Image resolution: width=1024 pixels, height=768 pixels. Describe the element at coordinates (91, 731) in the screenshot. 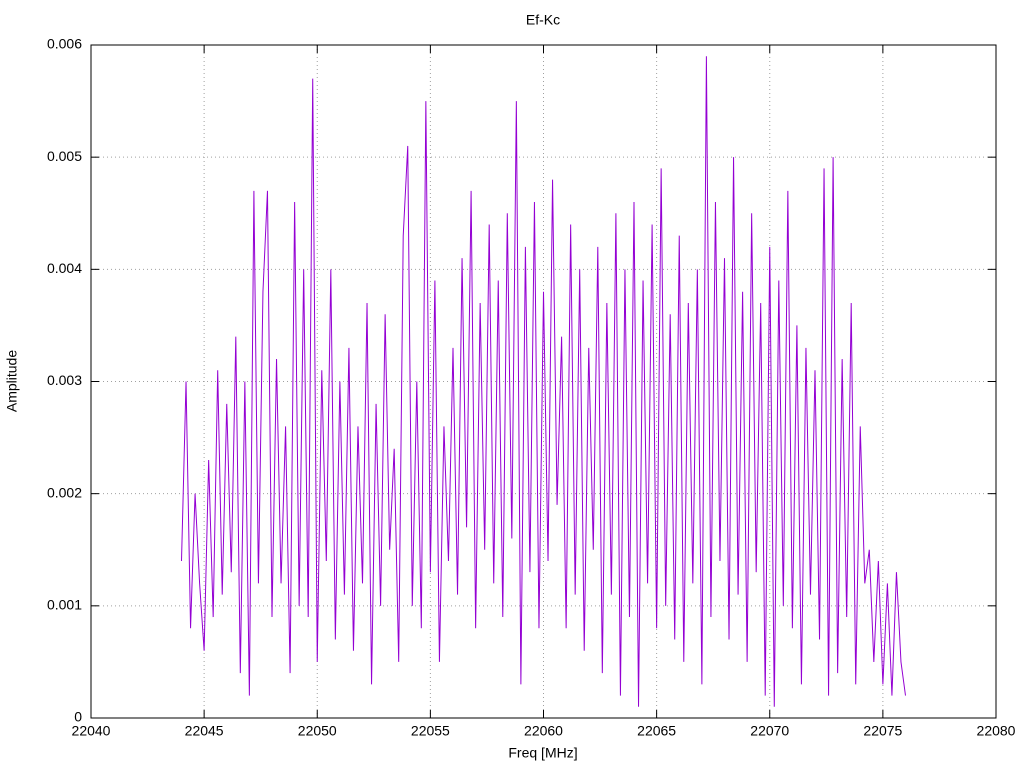

I see `x-tick-label: 22040` at that location.